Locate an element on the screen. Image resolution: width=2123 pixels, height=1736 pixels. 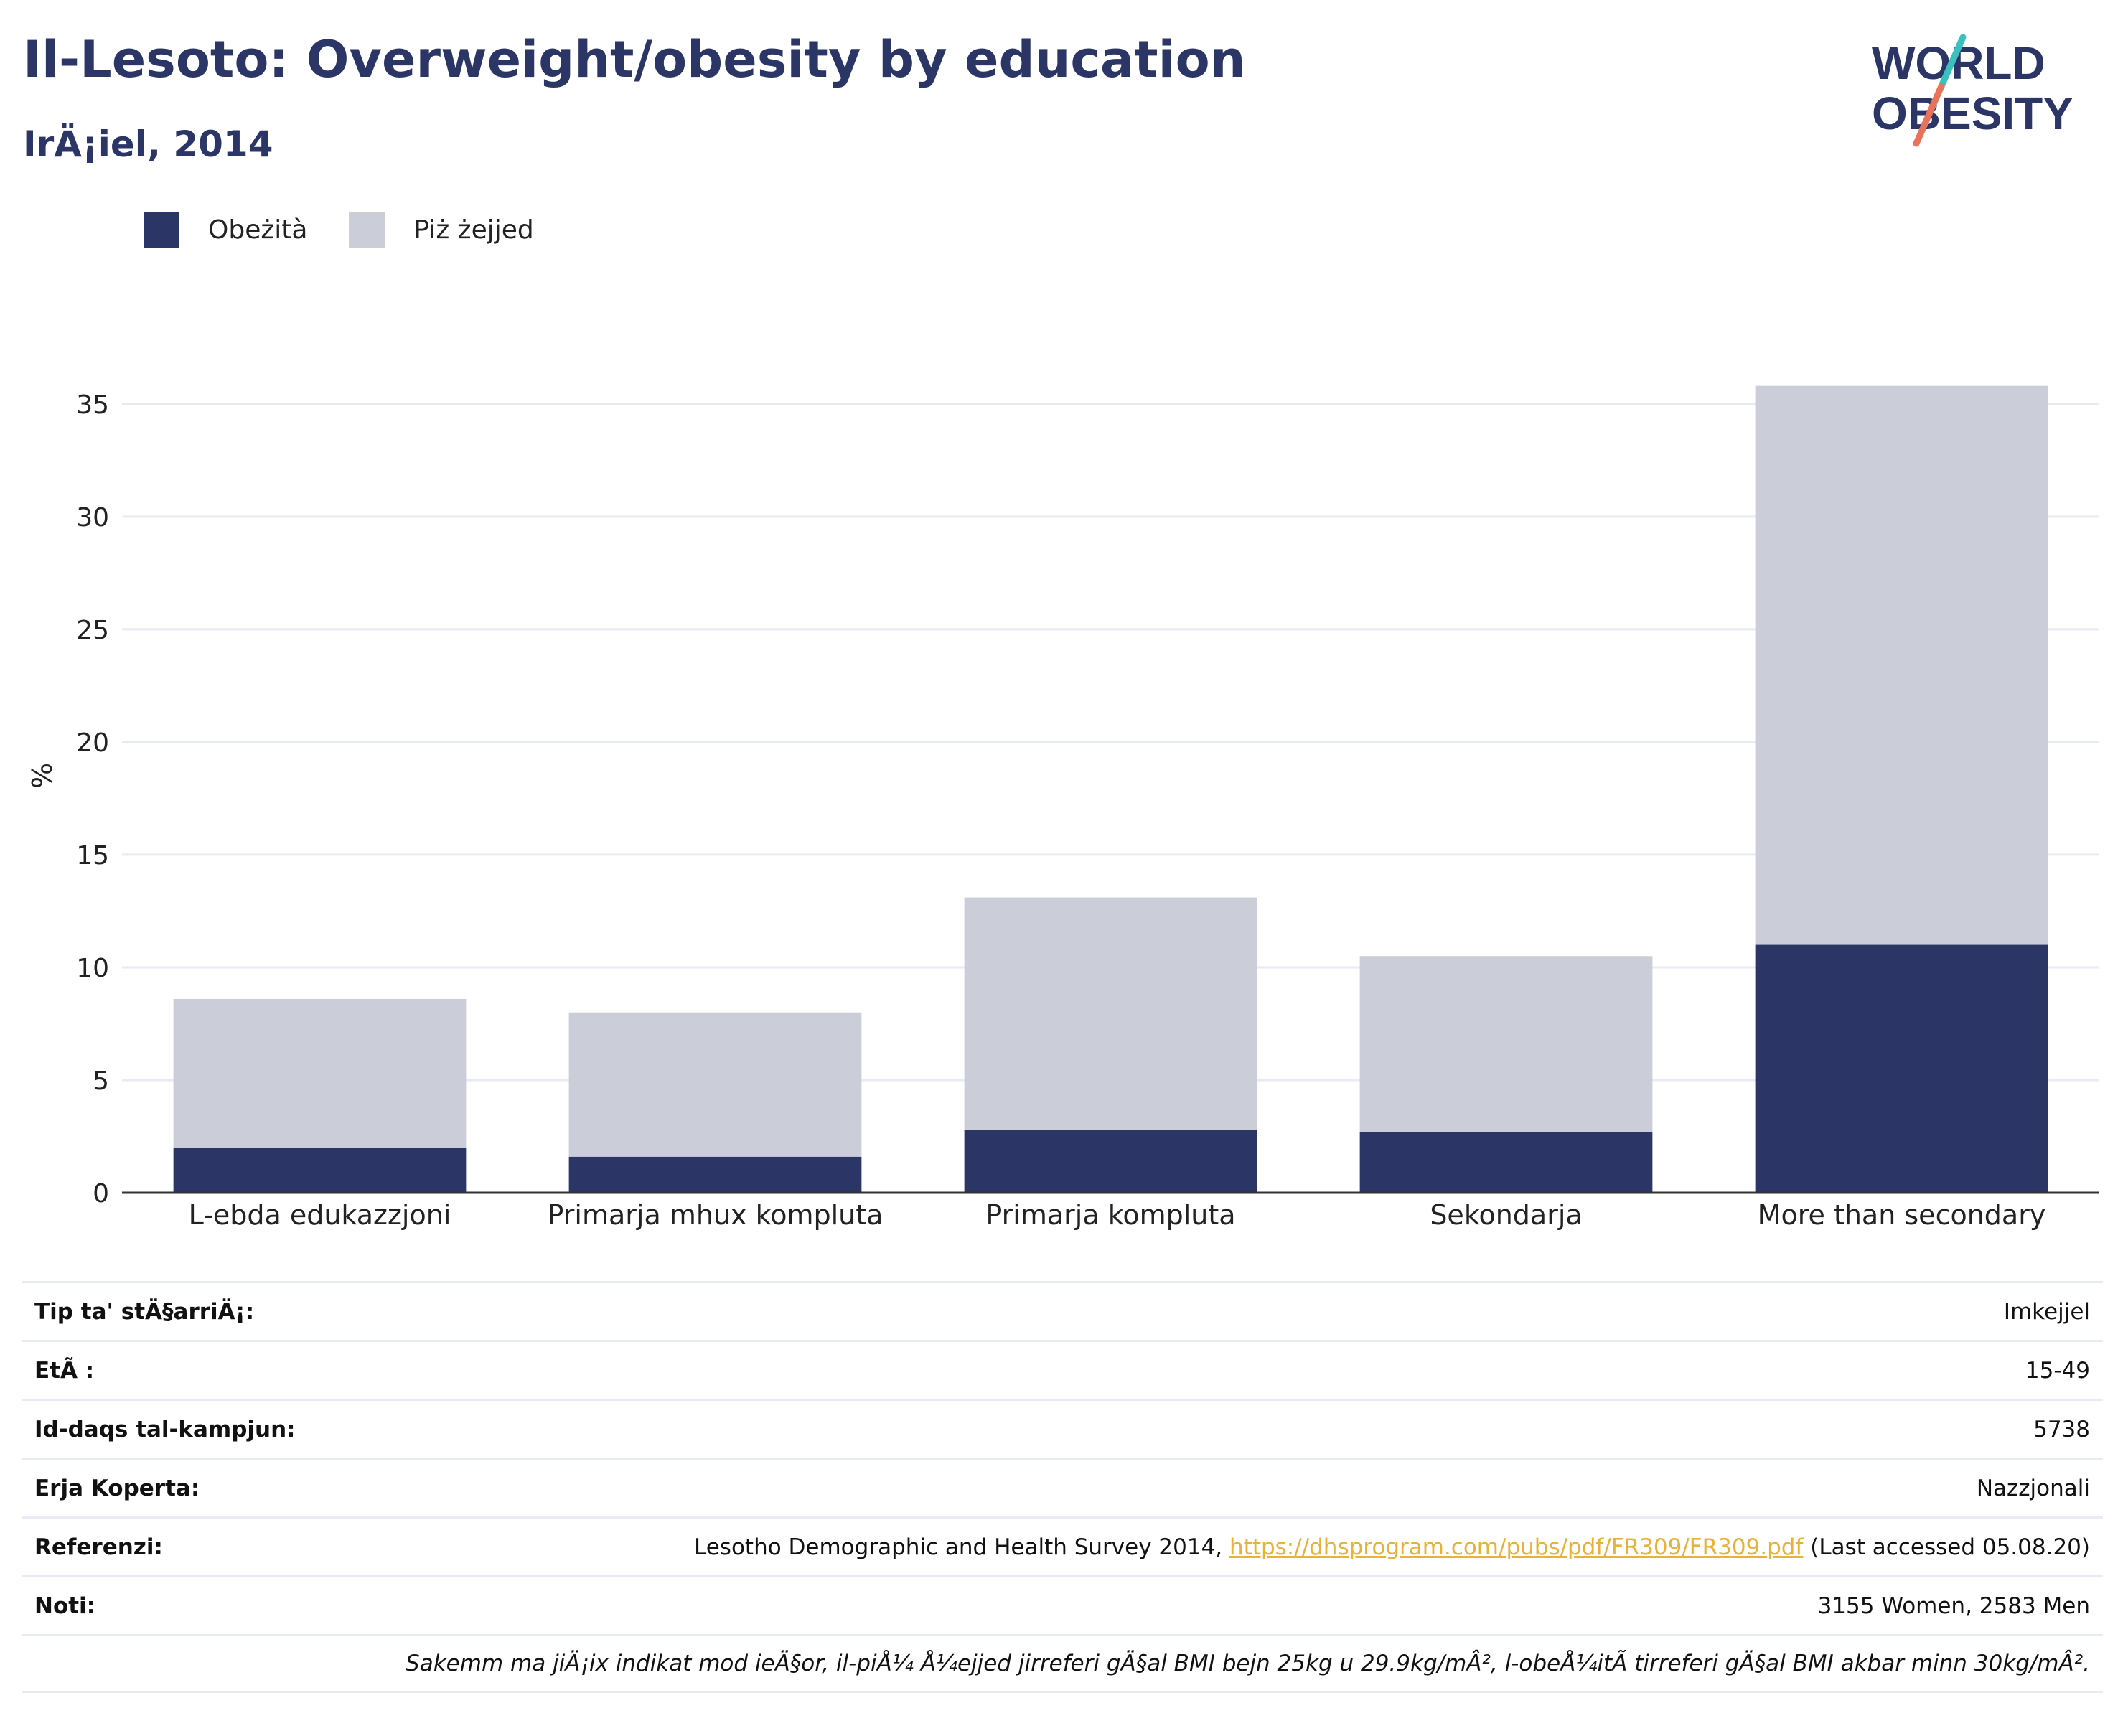
info-label: EtÃ : is located at coordinates (64, 1370).